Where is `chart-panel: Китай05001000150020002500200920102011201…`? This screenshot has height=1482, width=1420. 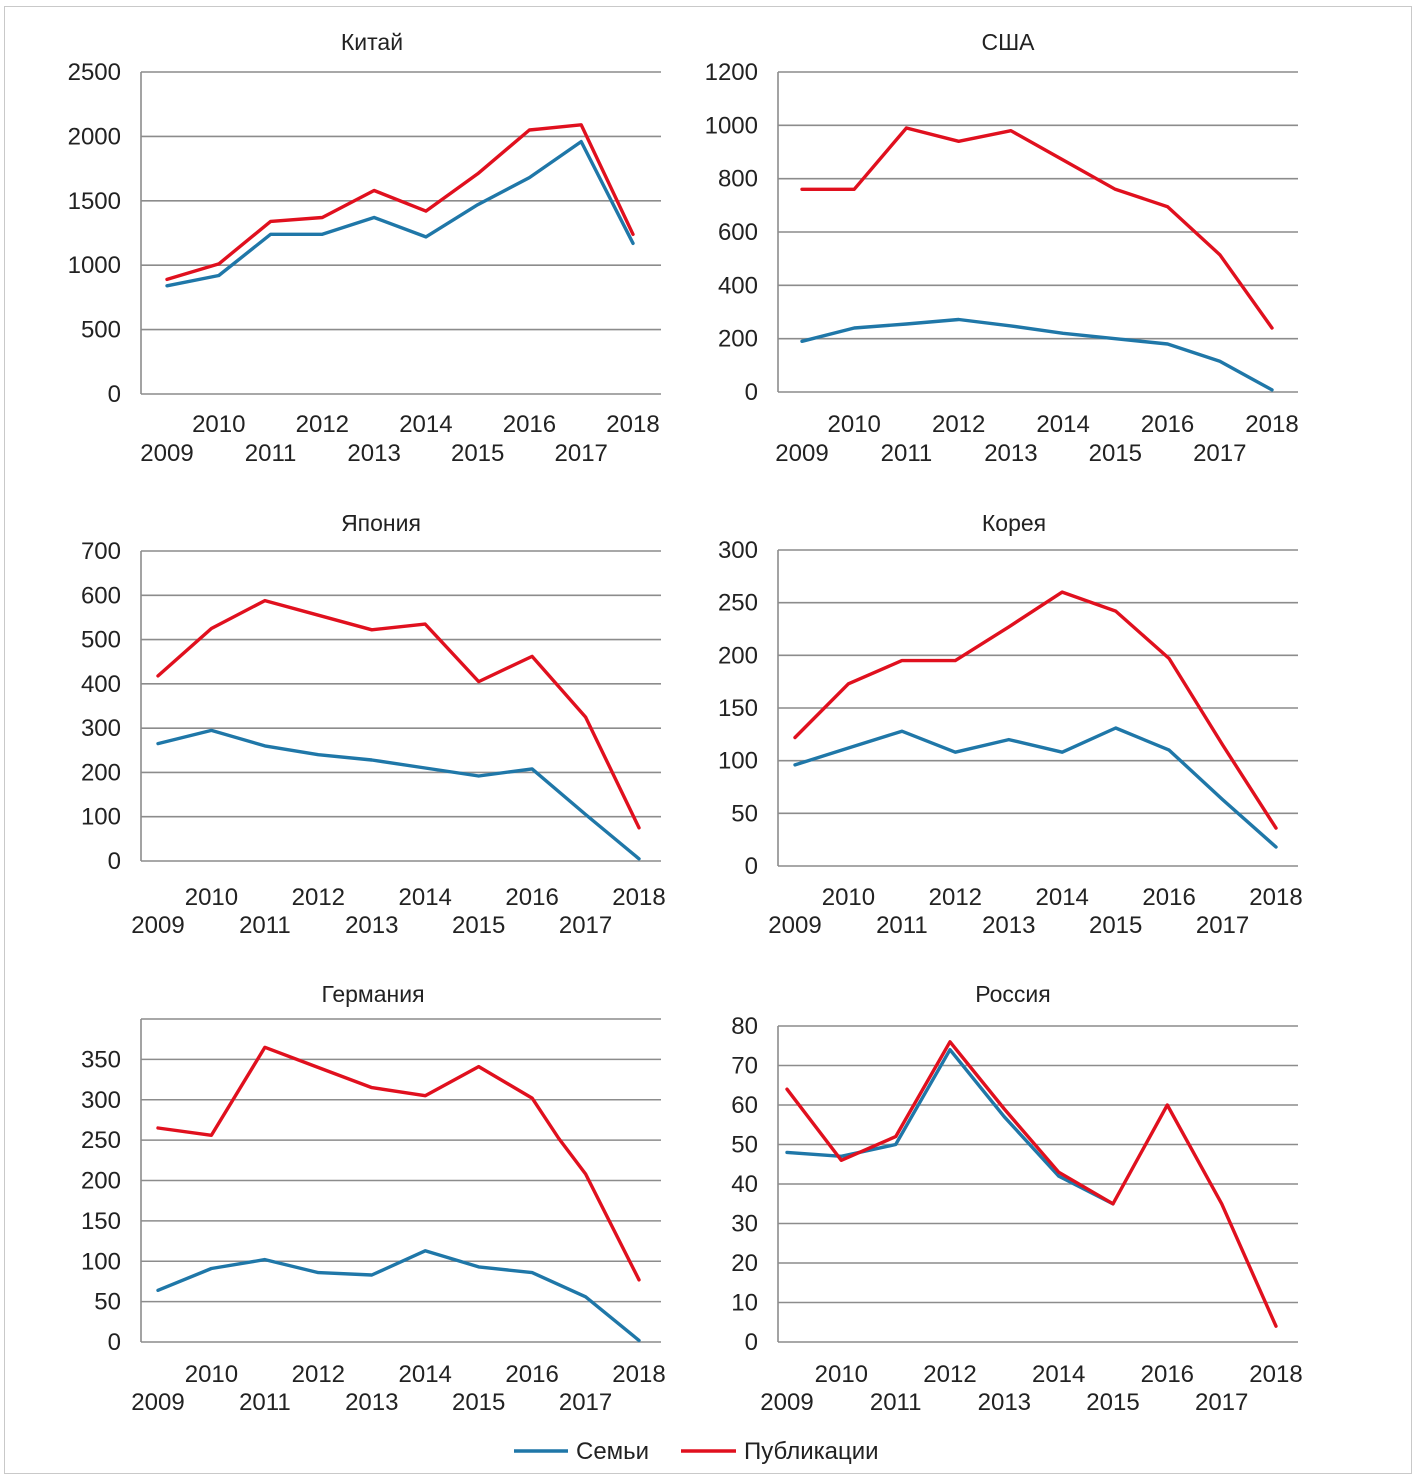 chart-panel: Китай05001000150020002500200920102011201… is located at coordinates (364, 248).